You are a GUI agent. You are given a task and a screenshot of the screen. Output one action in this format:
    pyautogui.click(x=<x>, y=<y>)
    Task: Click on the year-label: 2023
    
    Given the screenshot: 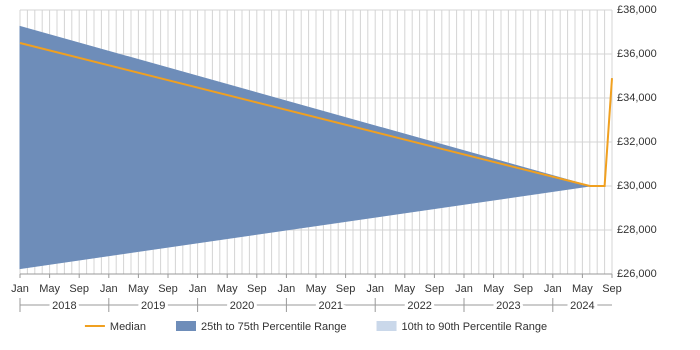 What is the action you would take?
    pyautogui.click(x=508, y=306)
    